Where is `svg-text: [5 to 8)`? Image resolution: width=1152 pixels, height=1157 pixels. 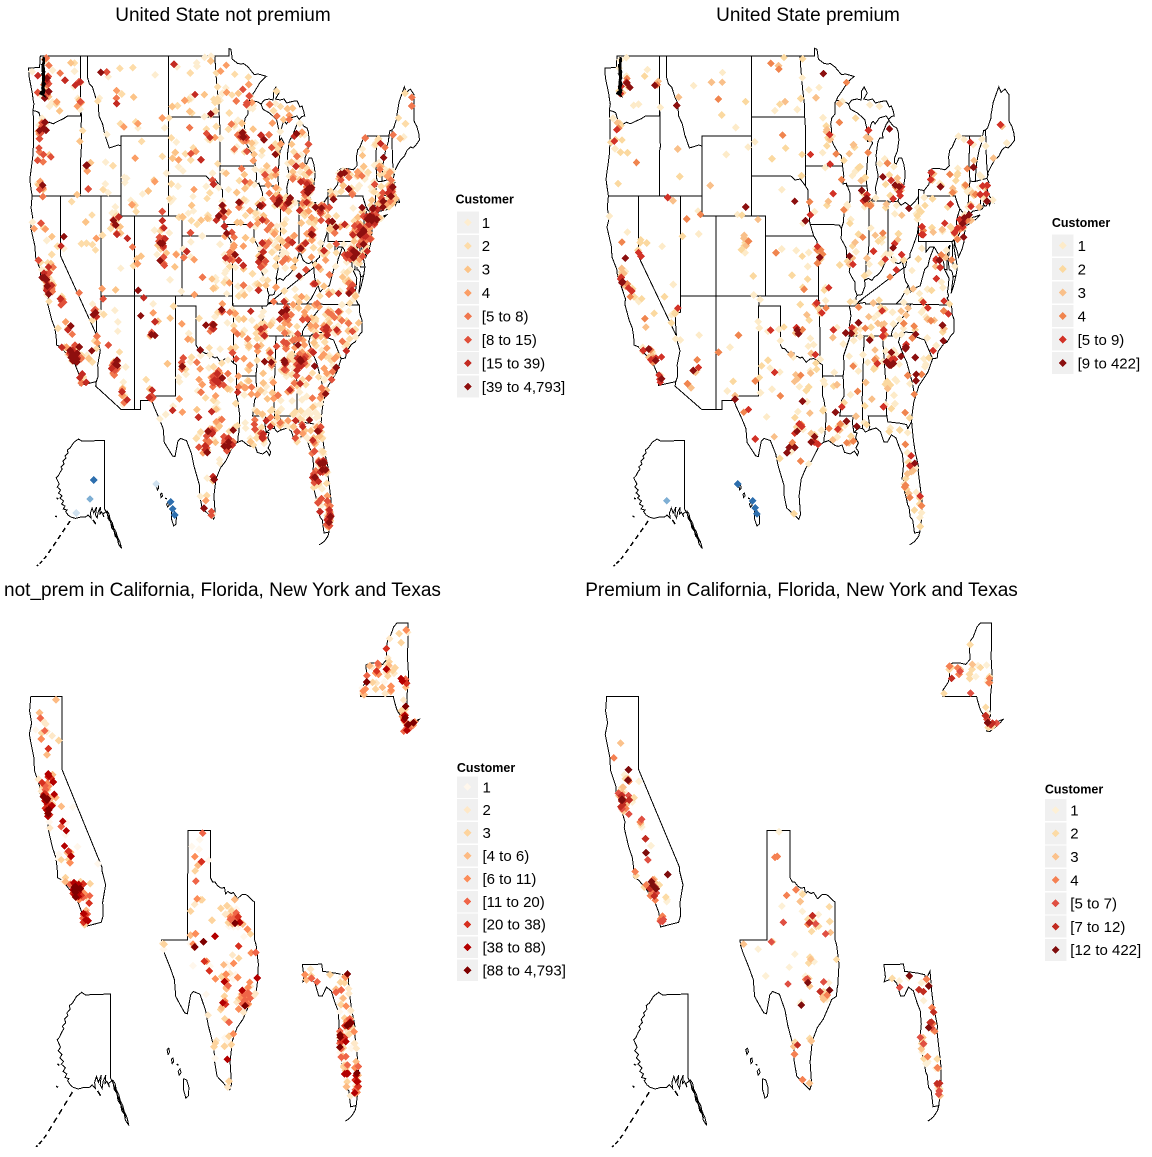 svg-text: [5 to 8) is located at coordinates (505, 317).